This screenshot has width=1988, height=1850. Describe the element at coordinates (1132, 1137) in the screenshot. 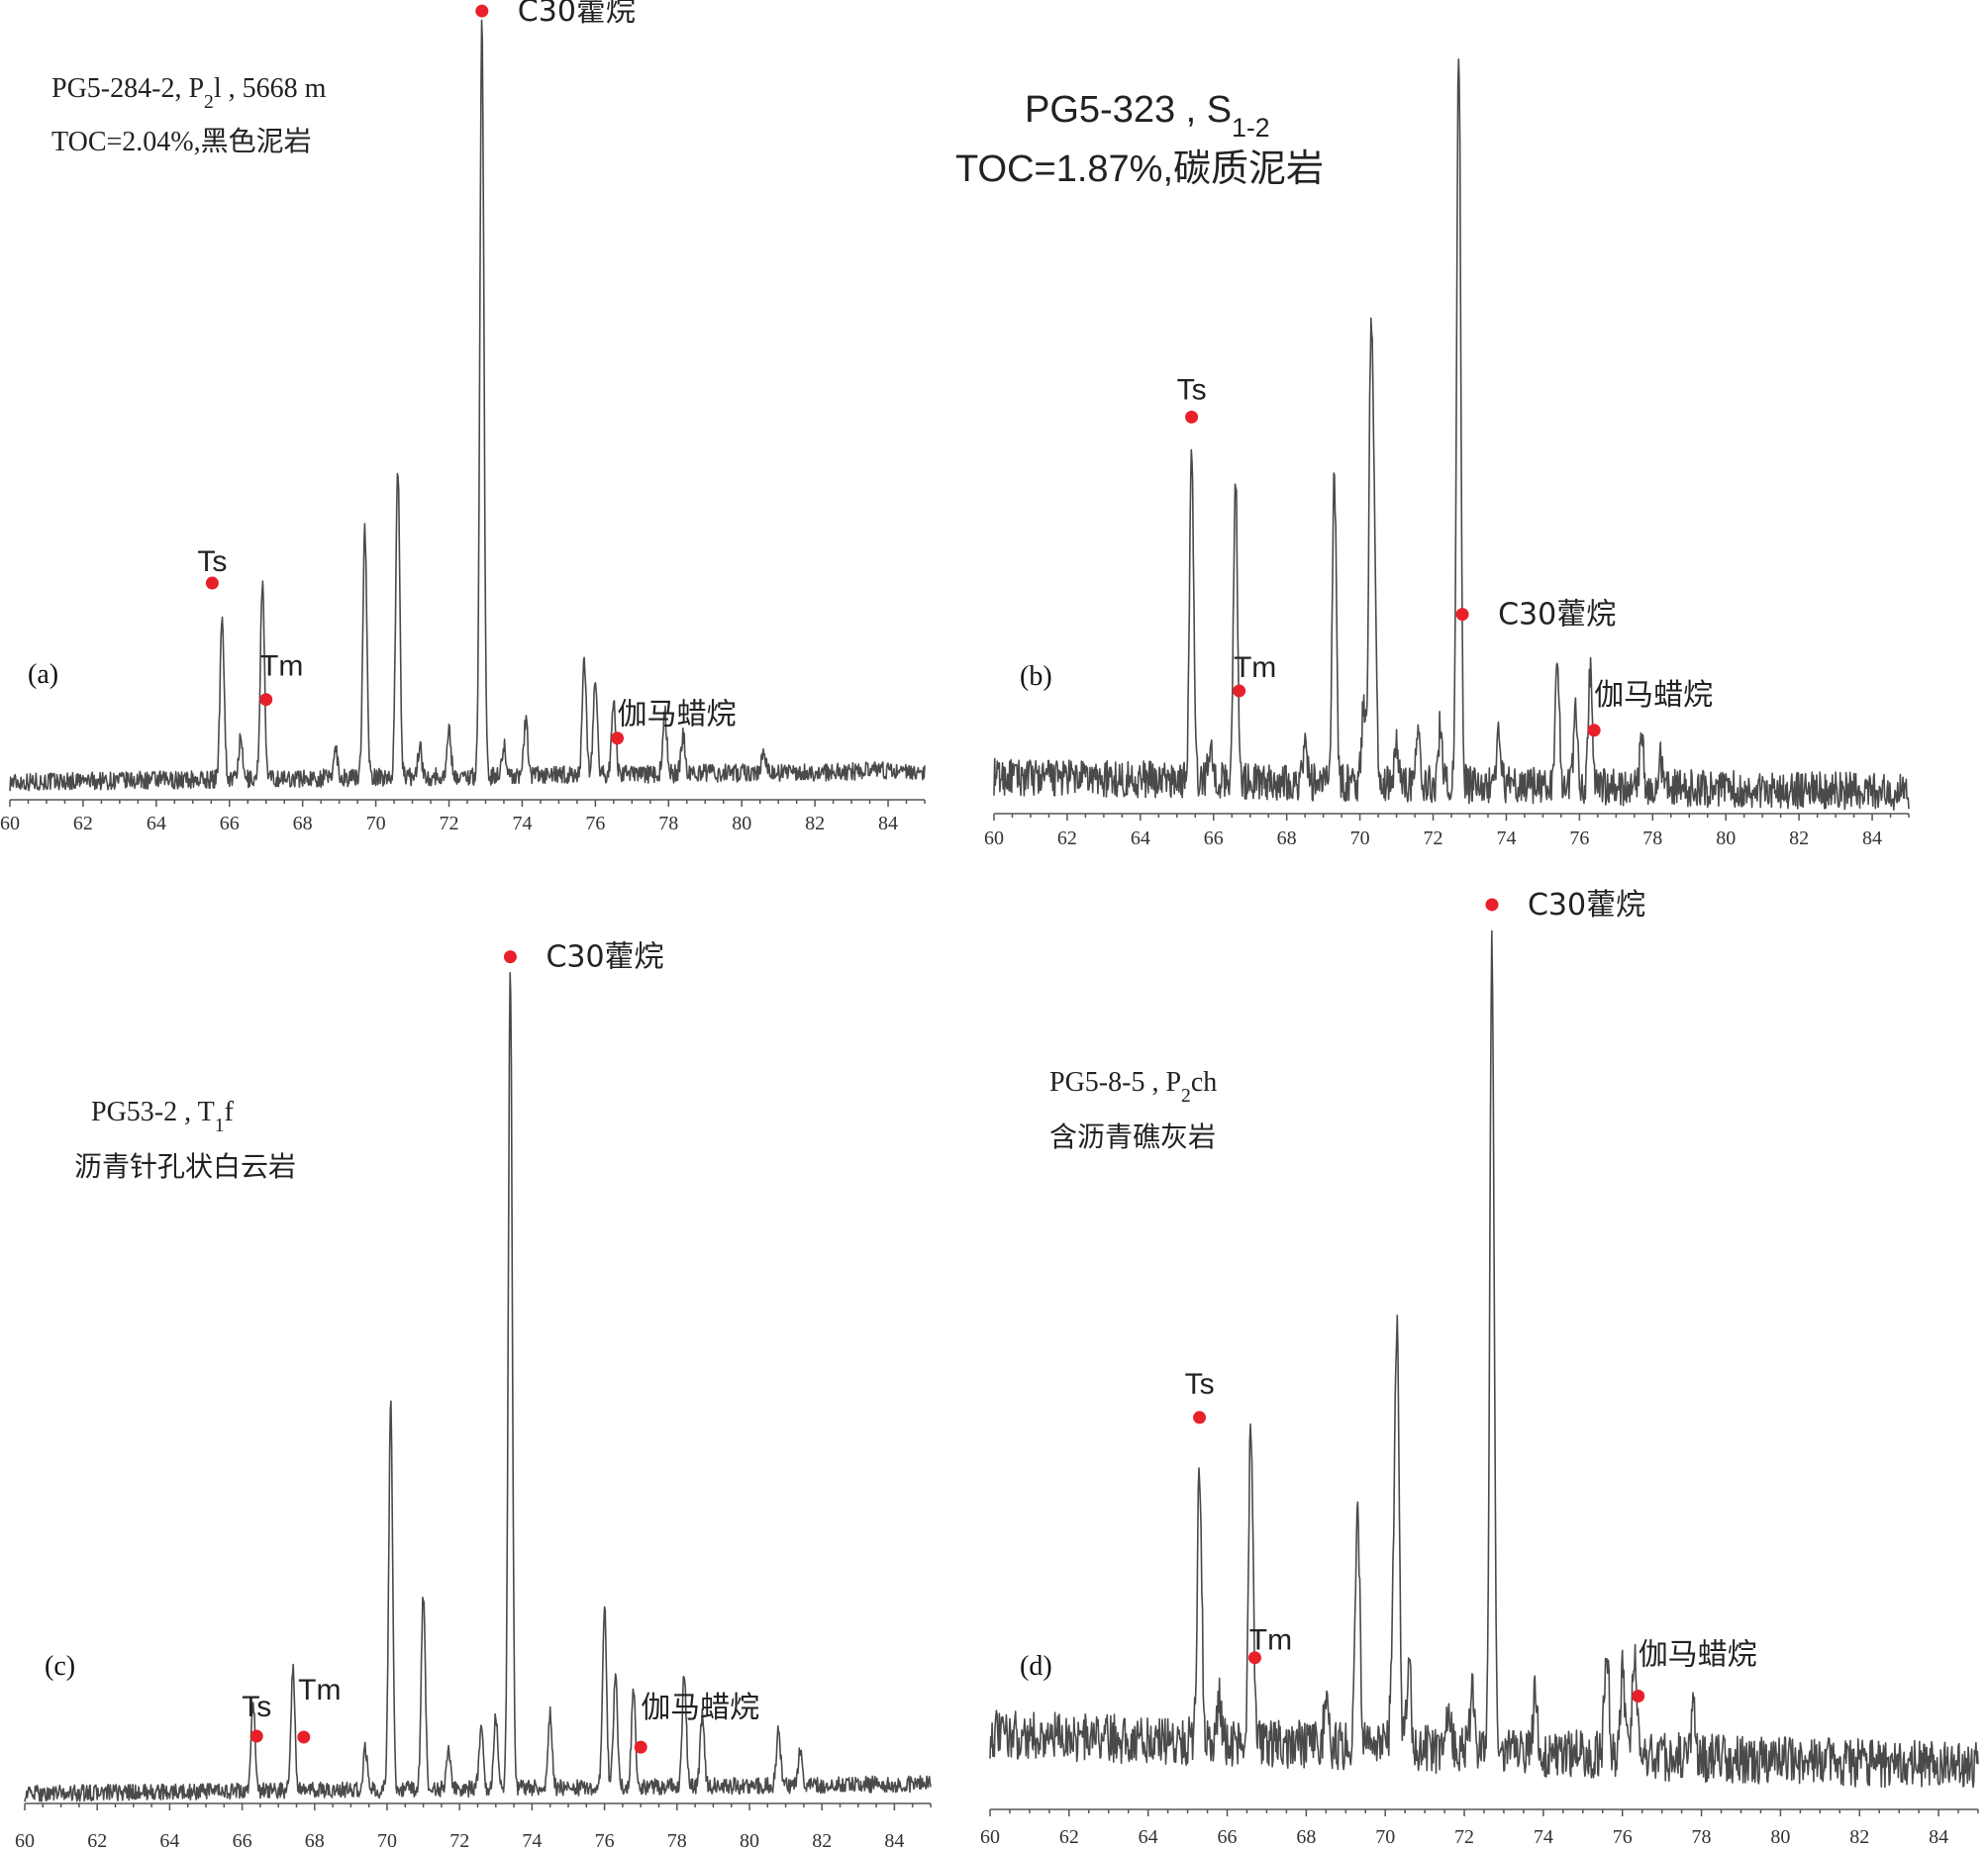

I see `sample-info-line: 含沥青礁灰岩` at that location.